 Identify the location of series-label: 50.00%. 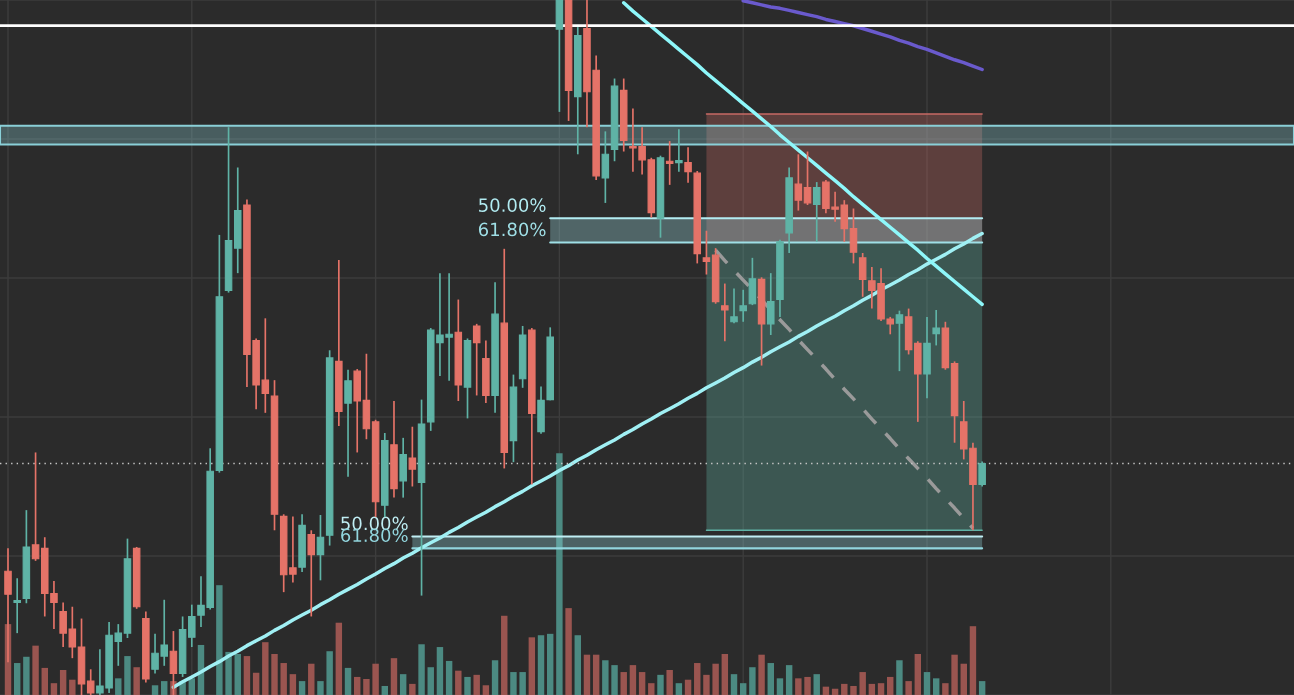
(512, 205).